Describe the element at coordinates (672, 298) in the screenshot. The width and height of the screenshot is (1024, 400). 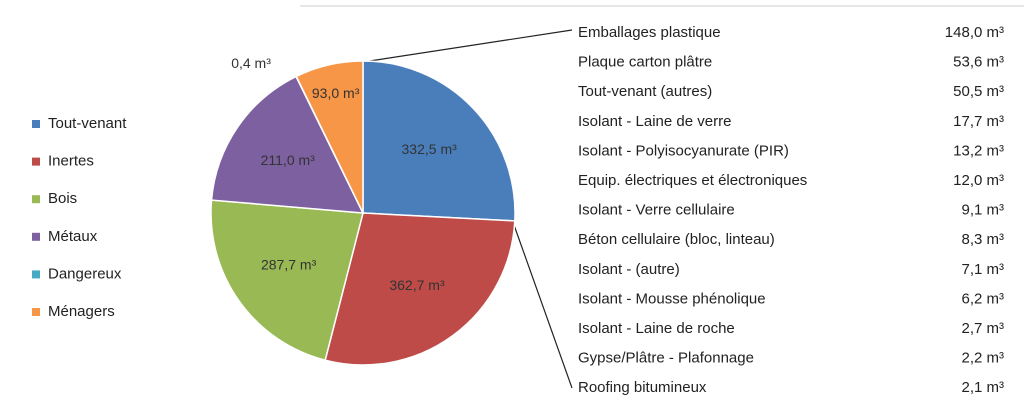
I see `breakdown-name: Isolant - Mousse phénolique` at that location.